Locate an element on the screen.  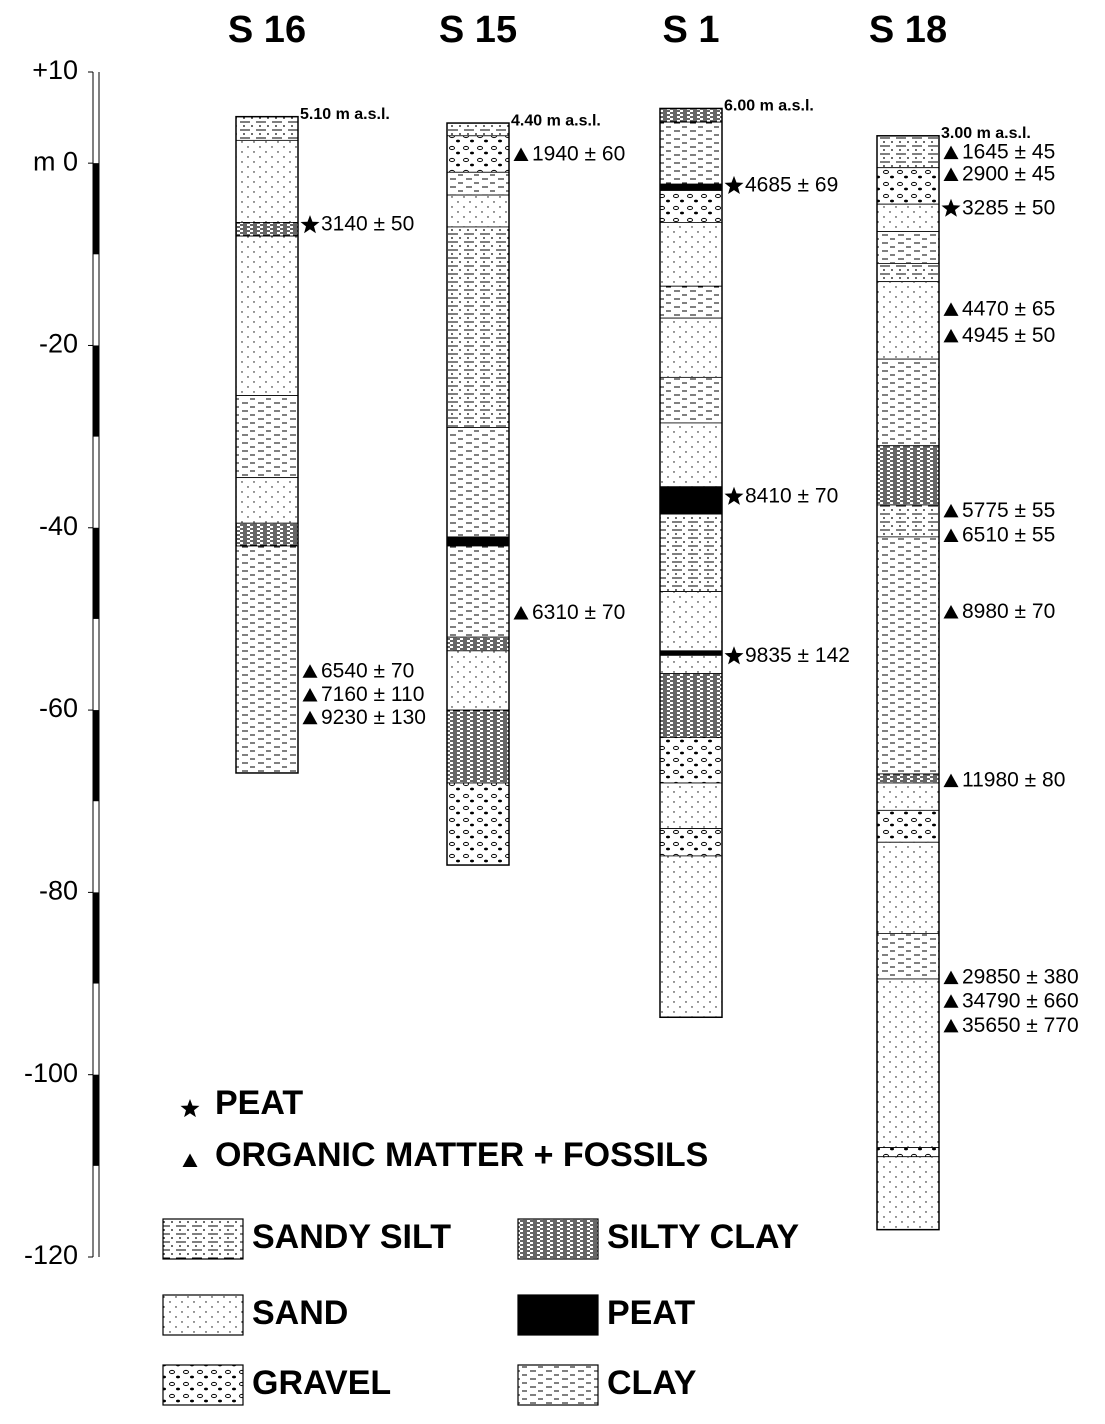
date-label: 5775 ± 55 is located at coordinates (1008, 510).